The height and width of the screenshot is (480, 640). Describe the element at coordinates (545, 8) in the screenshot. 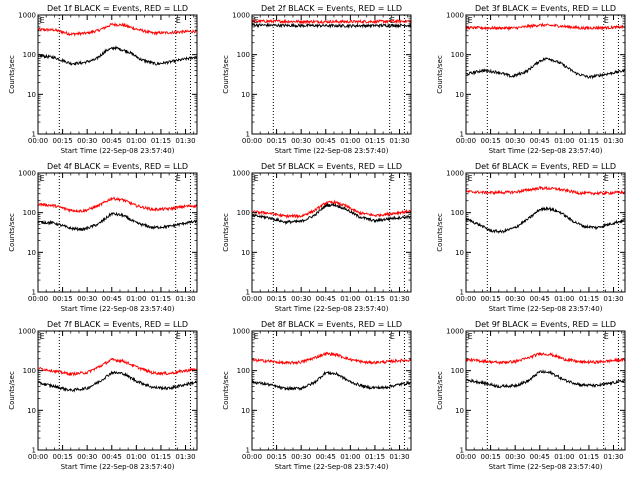

I see `panel-title: Det 3f BLACK = Events, RED = LLD` at that location.